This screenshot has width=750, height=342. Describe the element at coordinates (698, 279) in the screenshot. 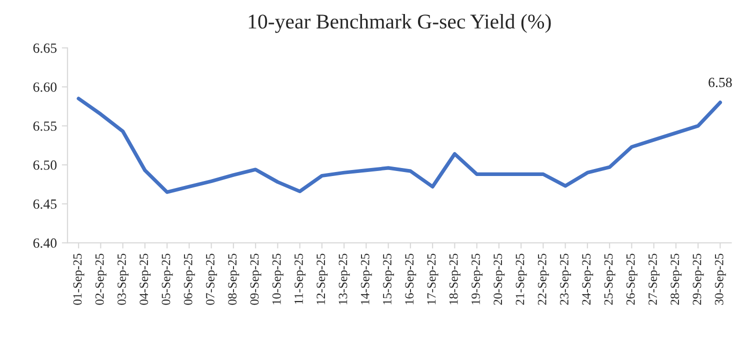

I see `x-tick-label: 29-Sep-25` at that location.